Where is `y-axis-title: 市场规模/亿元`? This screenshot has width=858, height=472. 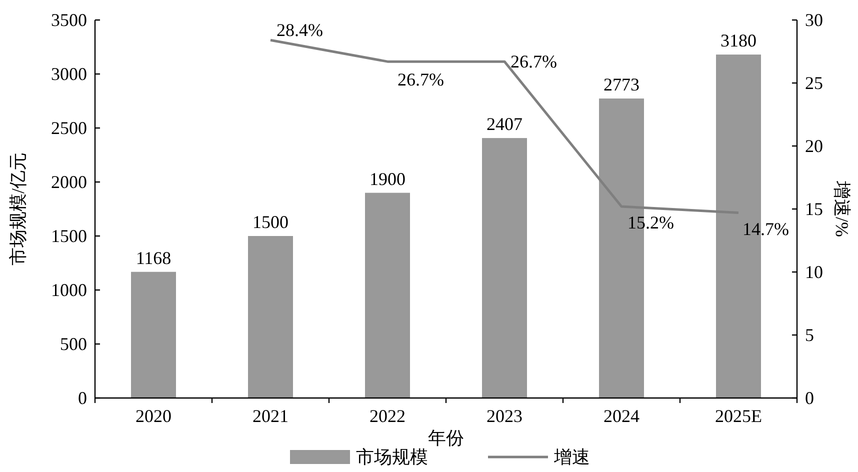 y-axis-title: 市场规模/亿元 is located at coordinates (18, 209).